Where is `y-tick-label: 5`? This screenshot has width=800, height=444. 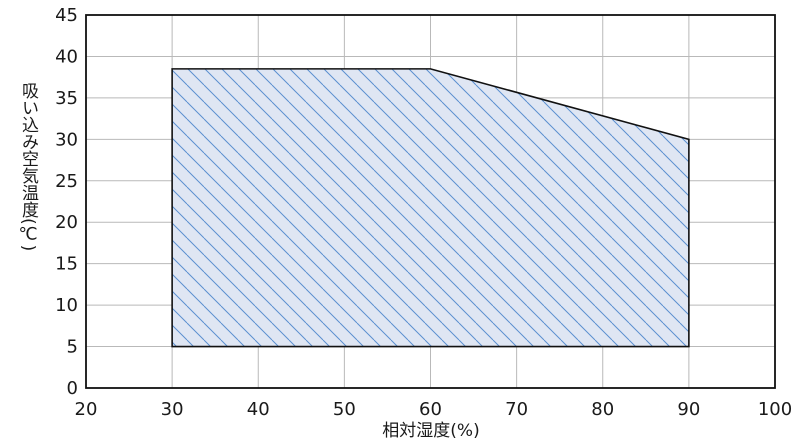 y-tick-label: 5 is located at coordinates (72, 347).